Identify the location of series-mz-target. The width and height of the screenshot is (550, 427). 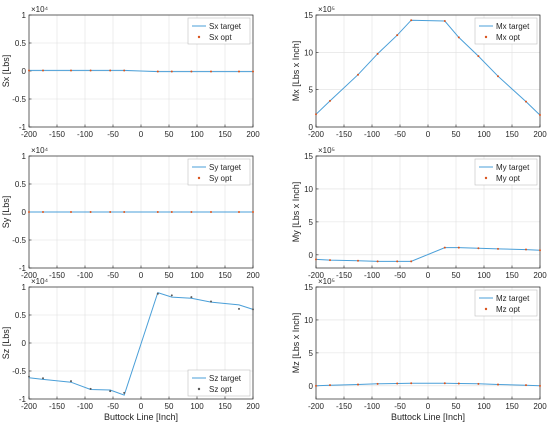
(428, 384).